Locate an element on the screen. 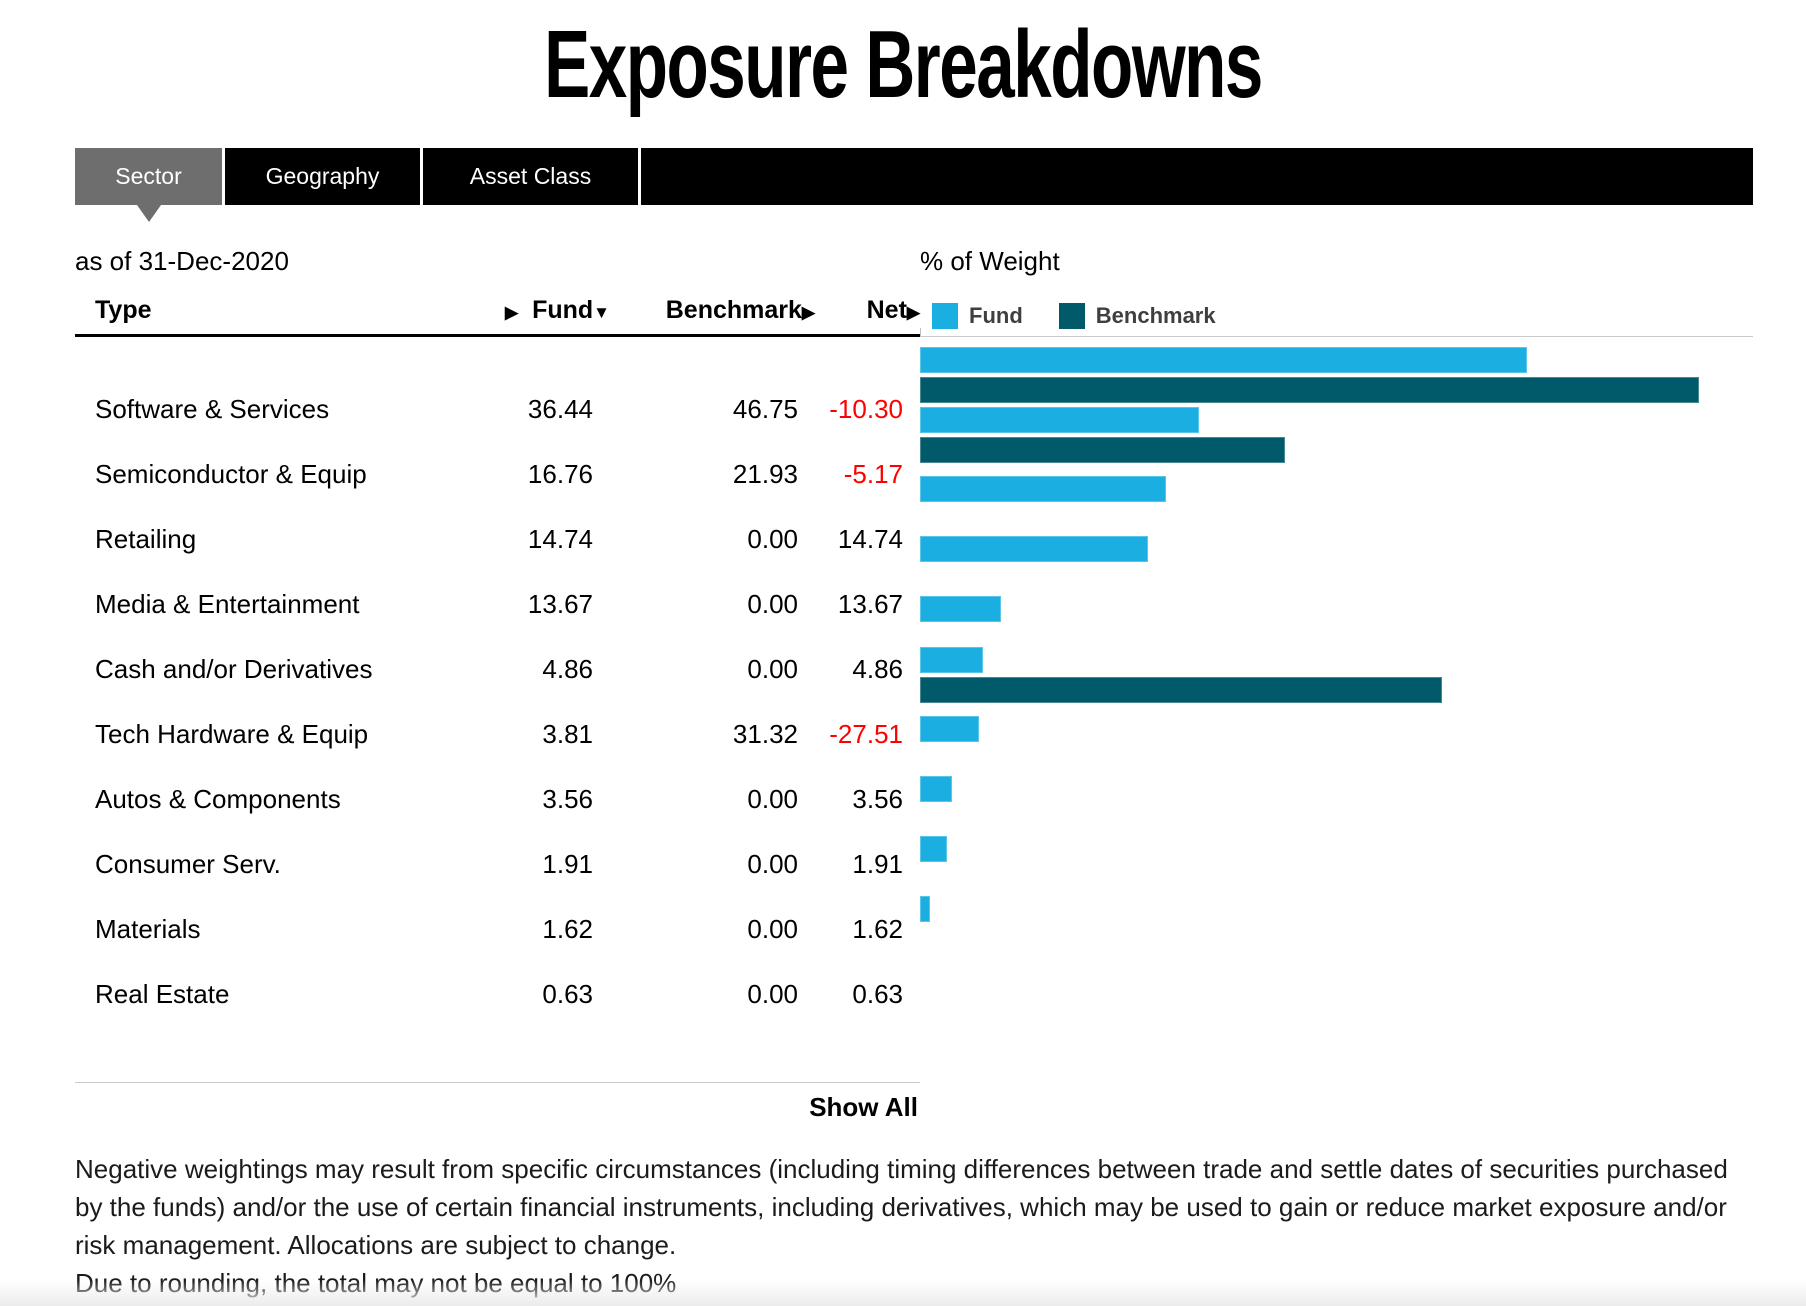 The width and height of the screenshot is (1806, 1306). row-benchmark-value: 31.32 is located at coordinates (765, 734).